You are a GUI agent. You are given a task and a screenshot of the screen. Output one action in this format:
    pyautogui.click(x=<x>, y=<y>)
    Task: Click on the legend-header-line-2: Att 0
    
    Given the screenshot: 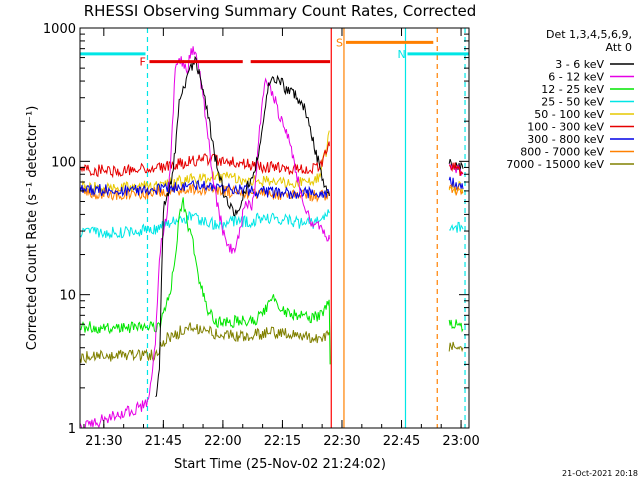 What is the action you would take?
    pyautogui.click(x=619, y=47)
    